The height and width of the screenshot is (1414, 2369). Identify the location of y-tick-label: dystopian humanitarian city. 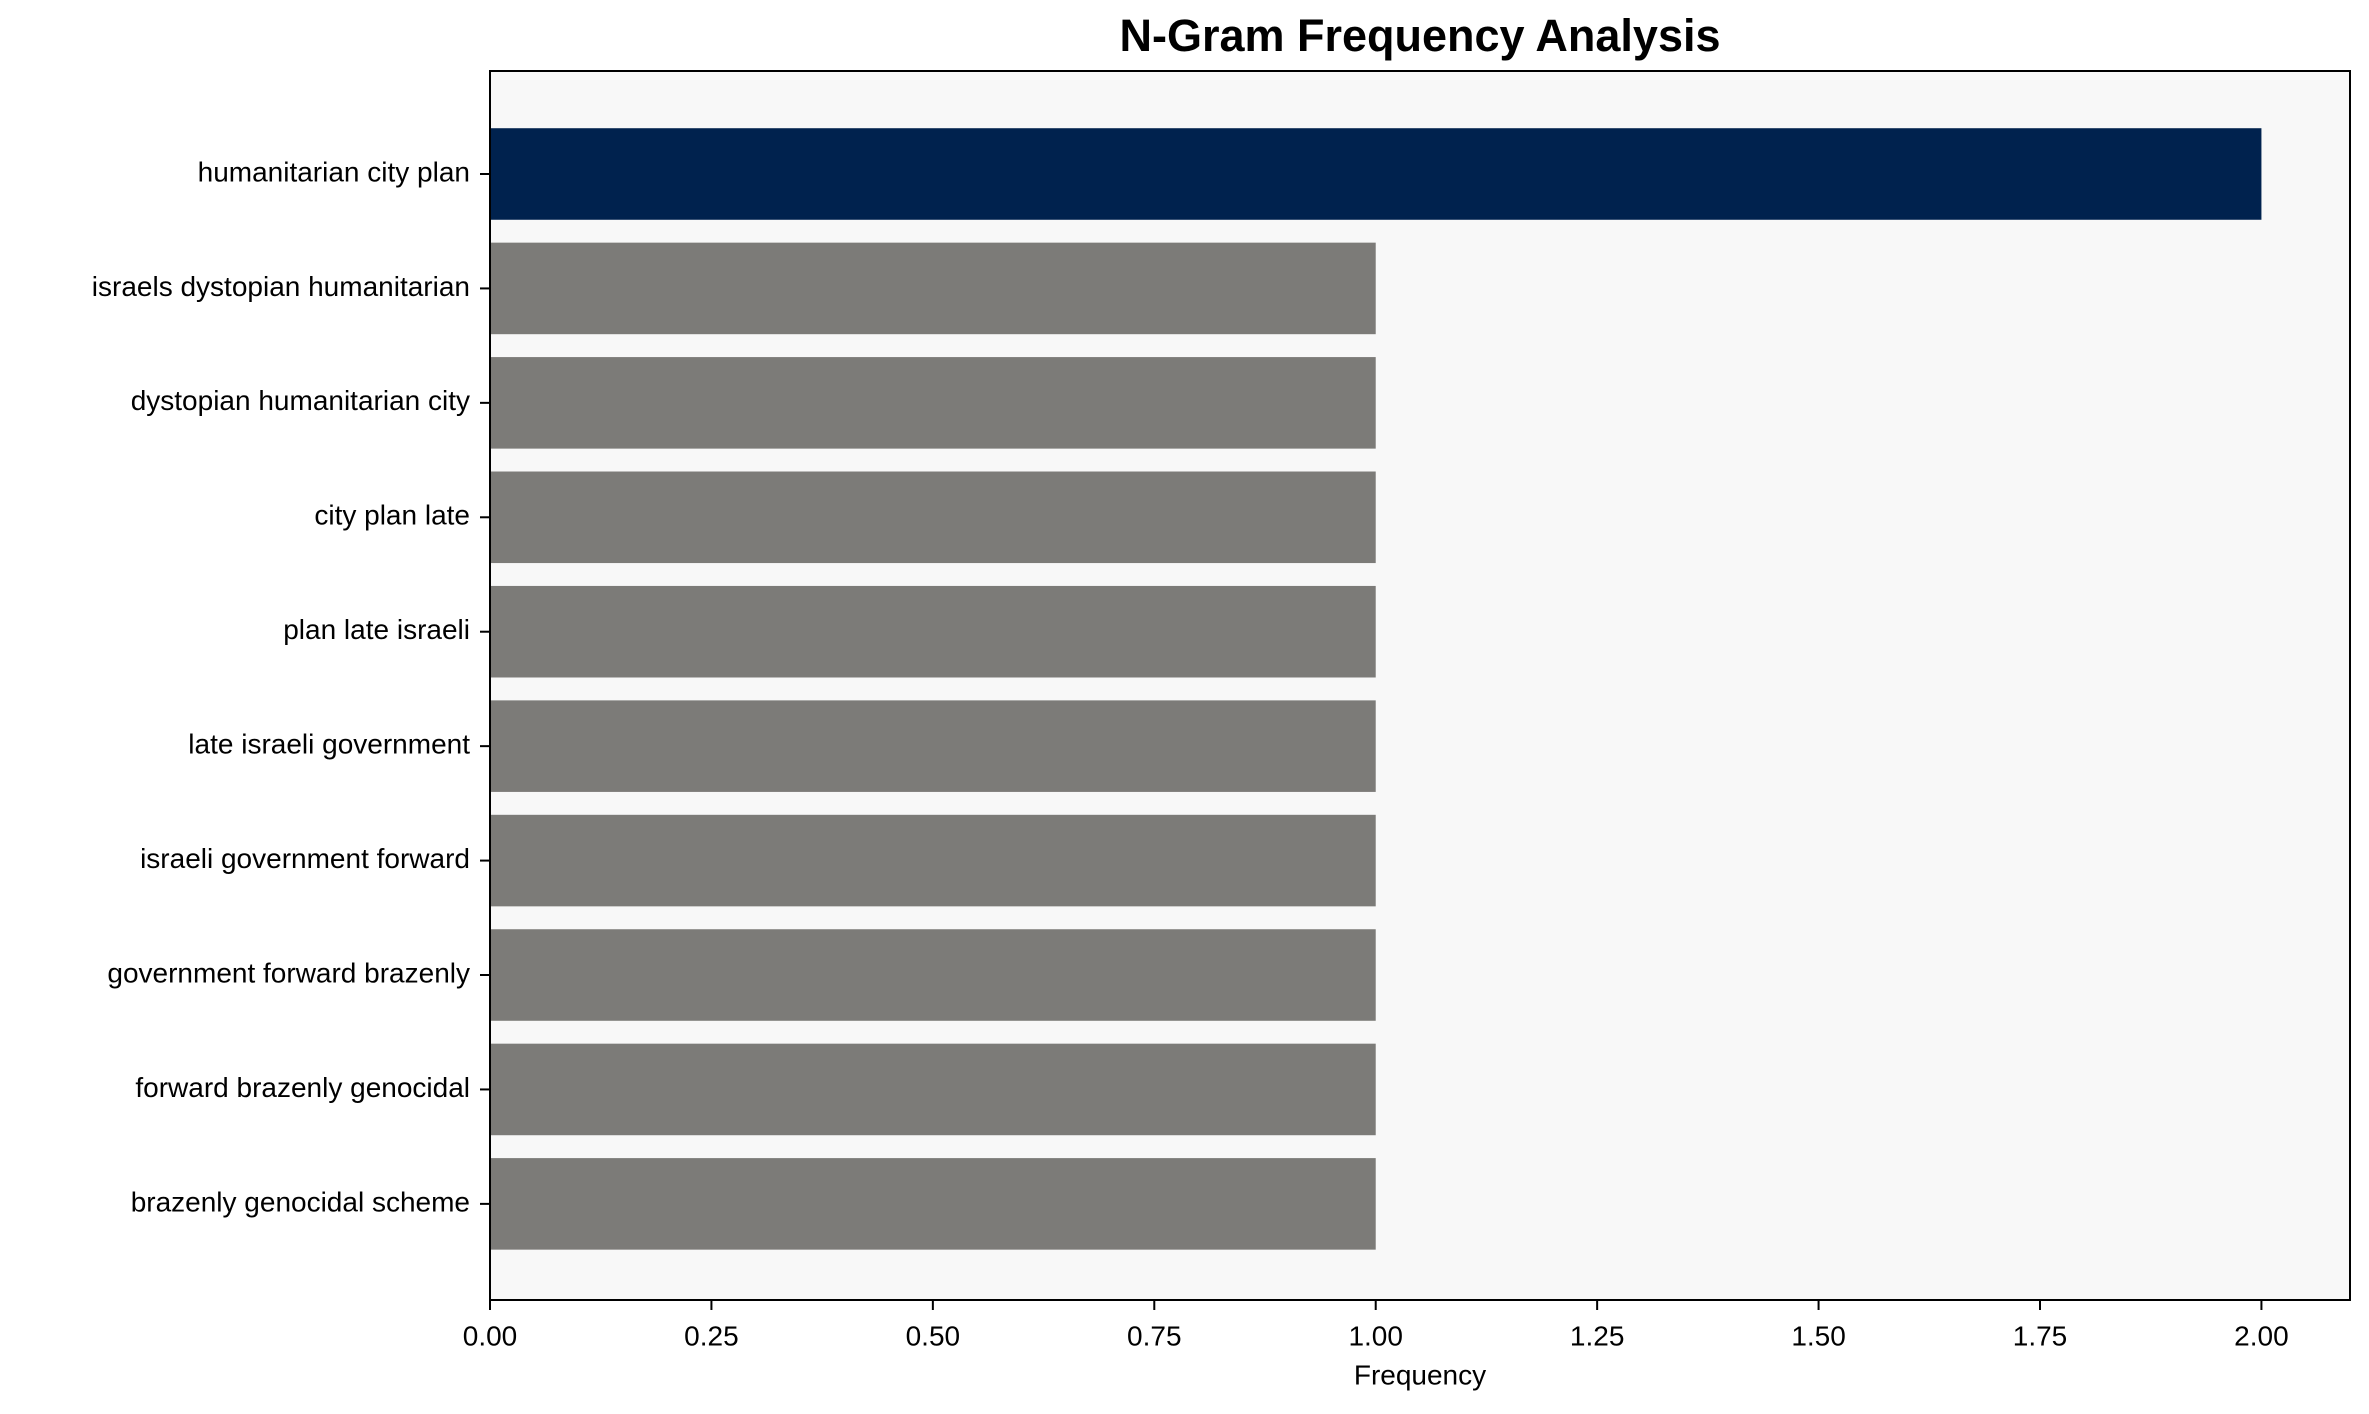
(300, 400).